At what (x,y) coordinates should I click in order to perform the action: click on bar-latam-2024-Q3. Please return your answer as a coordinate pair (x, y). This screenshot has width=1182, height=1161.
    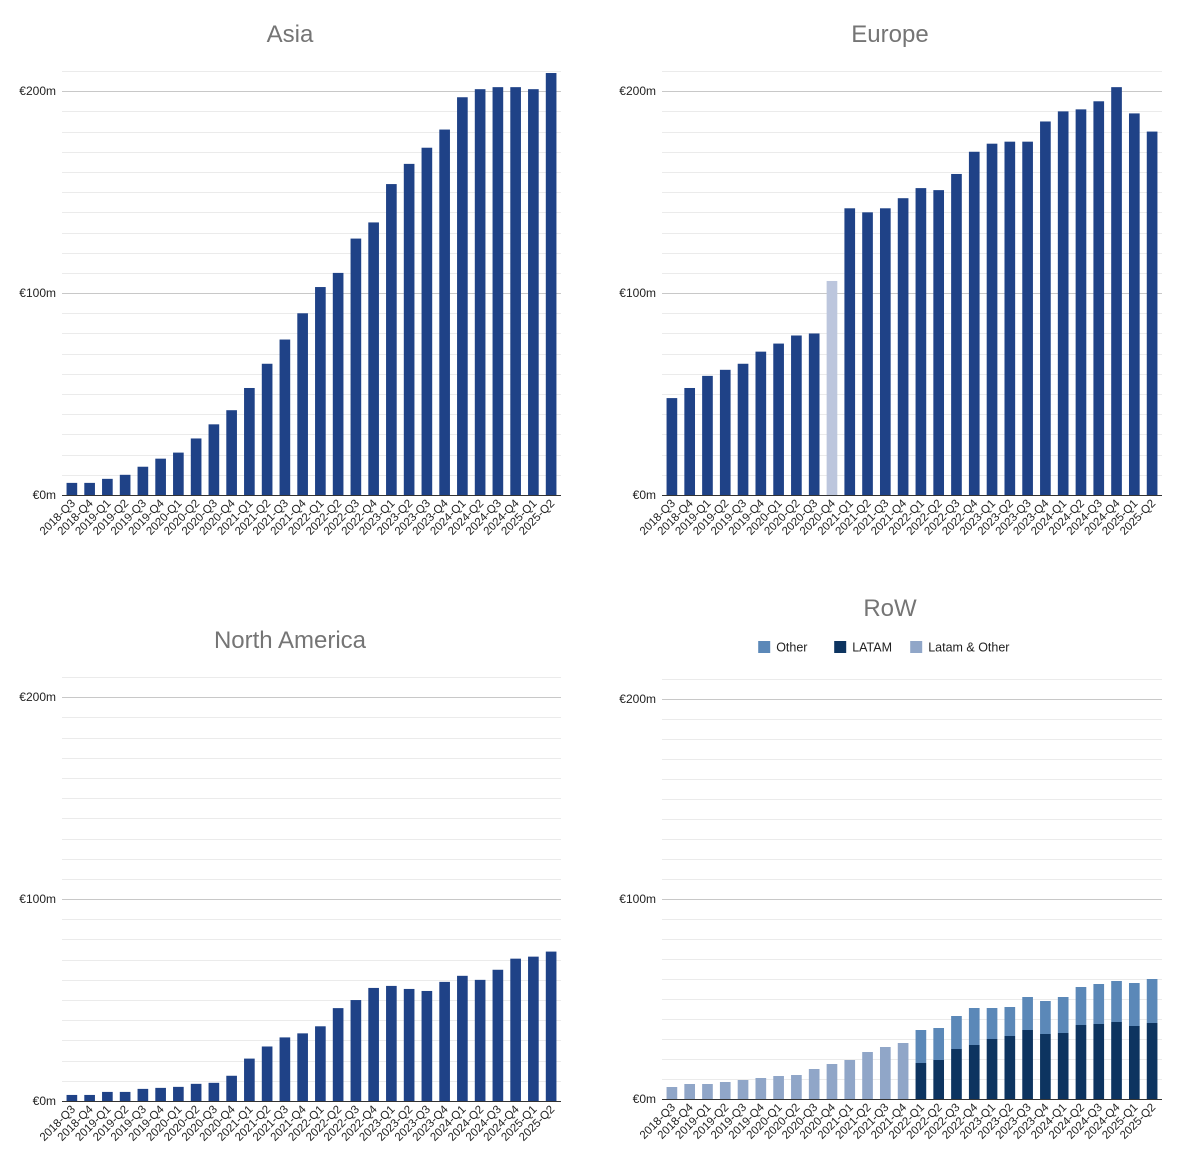
    Looking at the image, I should click on (1099, 1061).